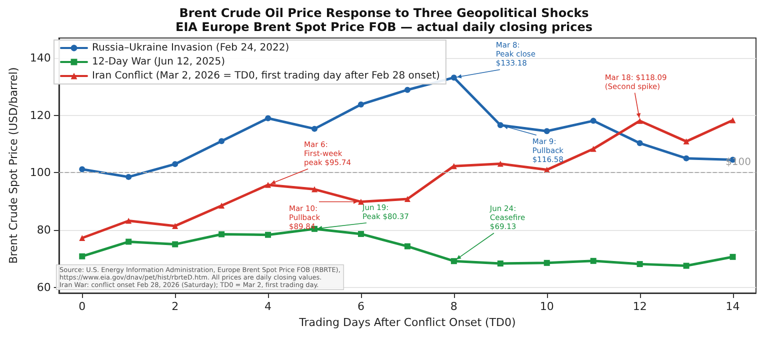 The width and height of the screenshot is (768, 338). What do you see at coordinates (547, 306) in the screenshot?
I see `x-tick-label: 10` at bounding box center [547, 306].